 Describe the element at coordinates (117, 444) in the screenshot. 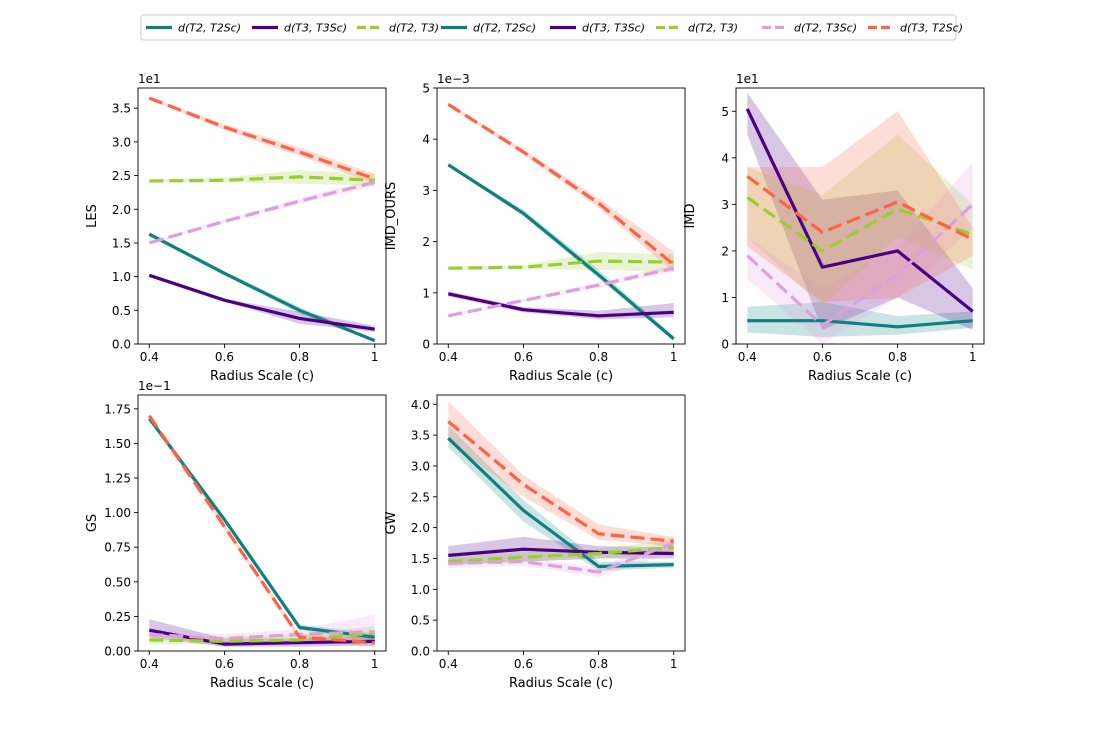

I see `y-tick-label: 1.50` at that location.